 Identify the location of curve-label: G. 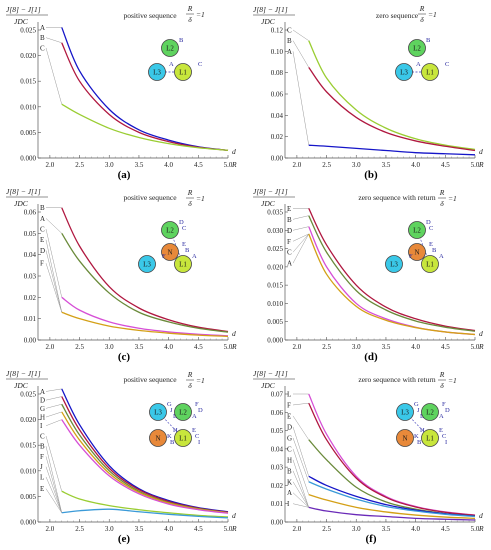
(42, 409).